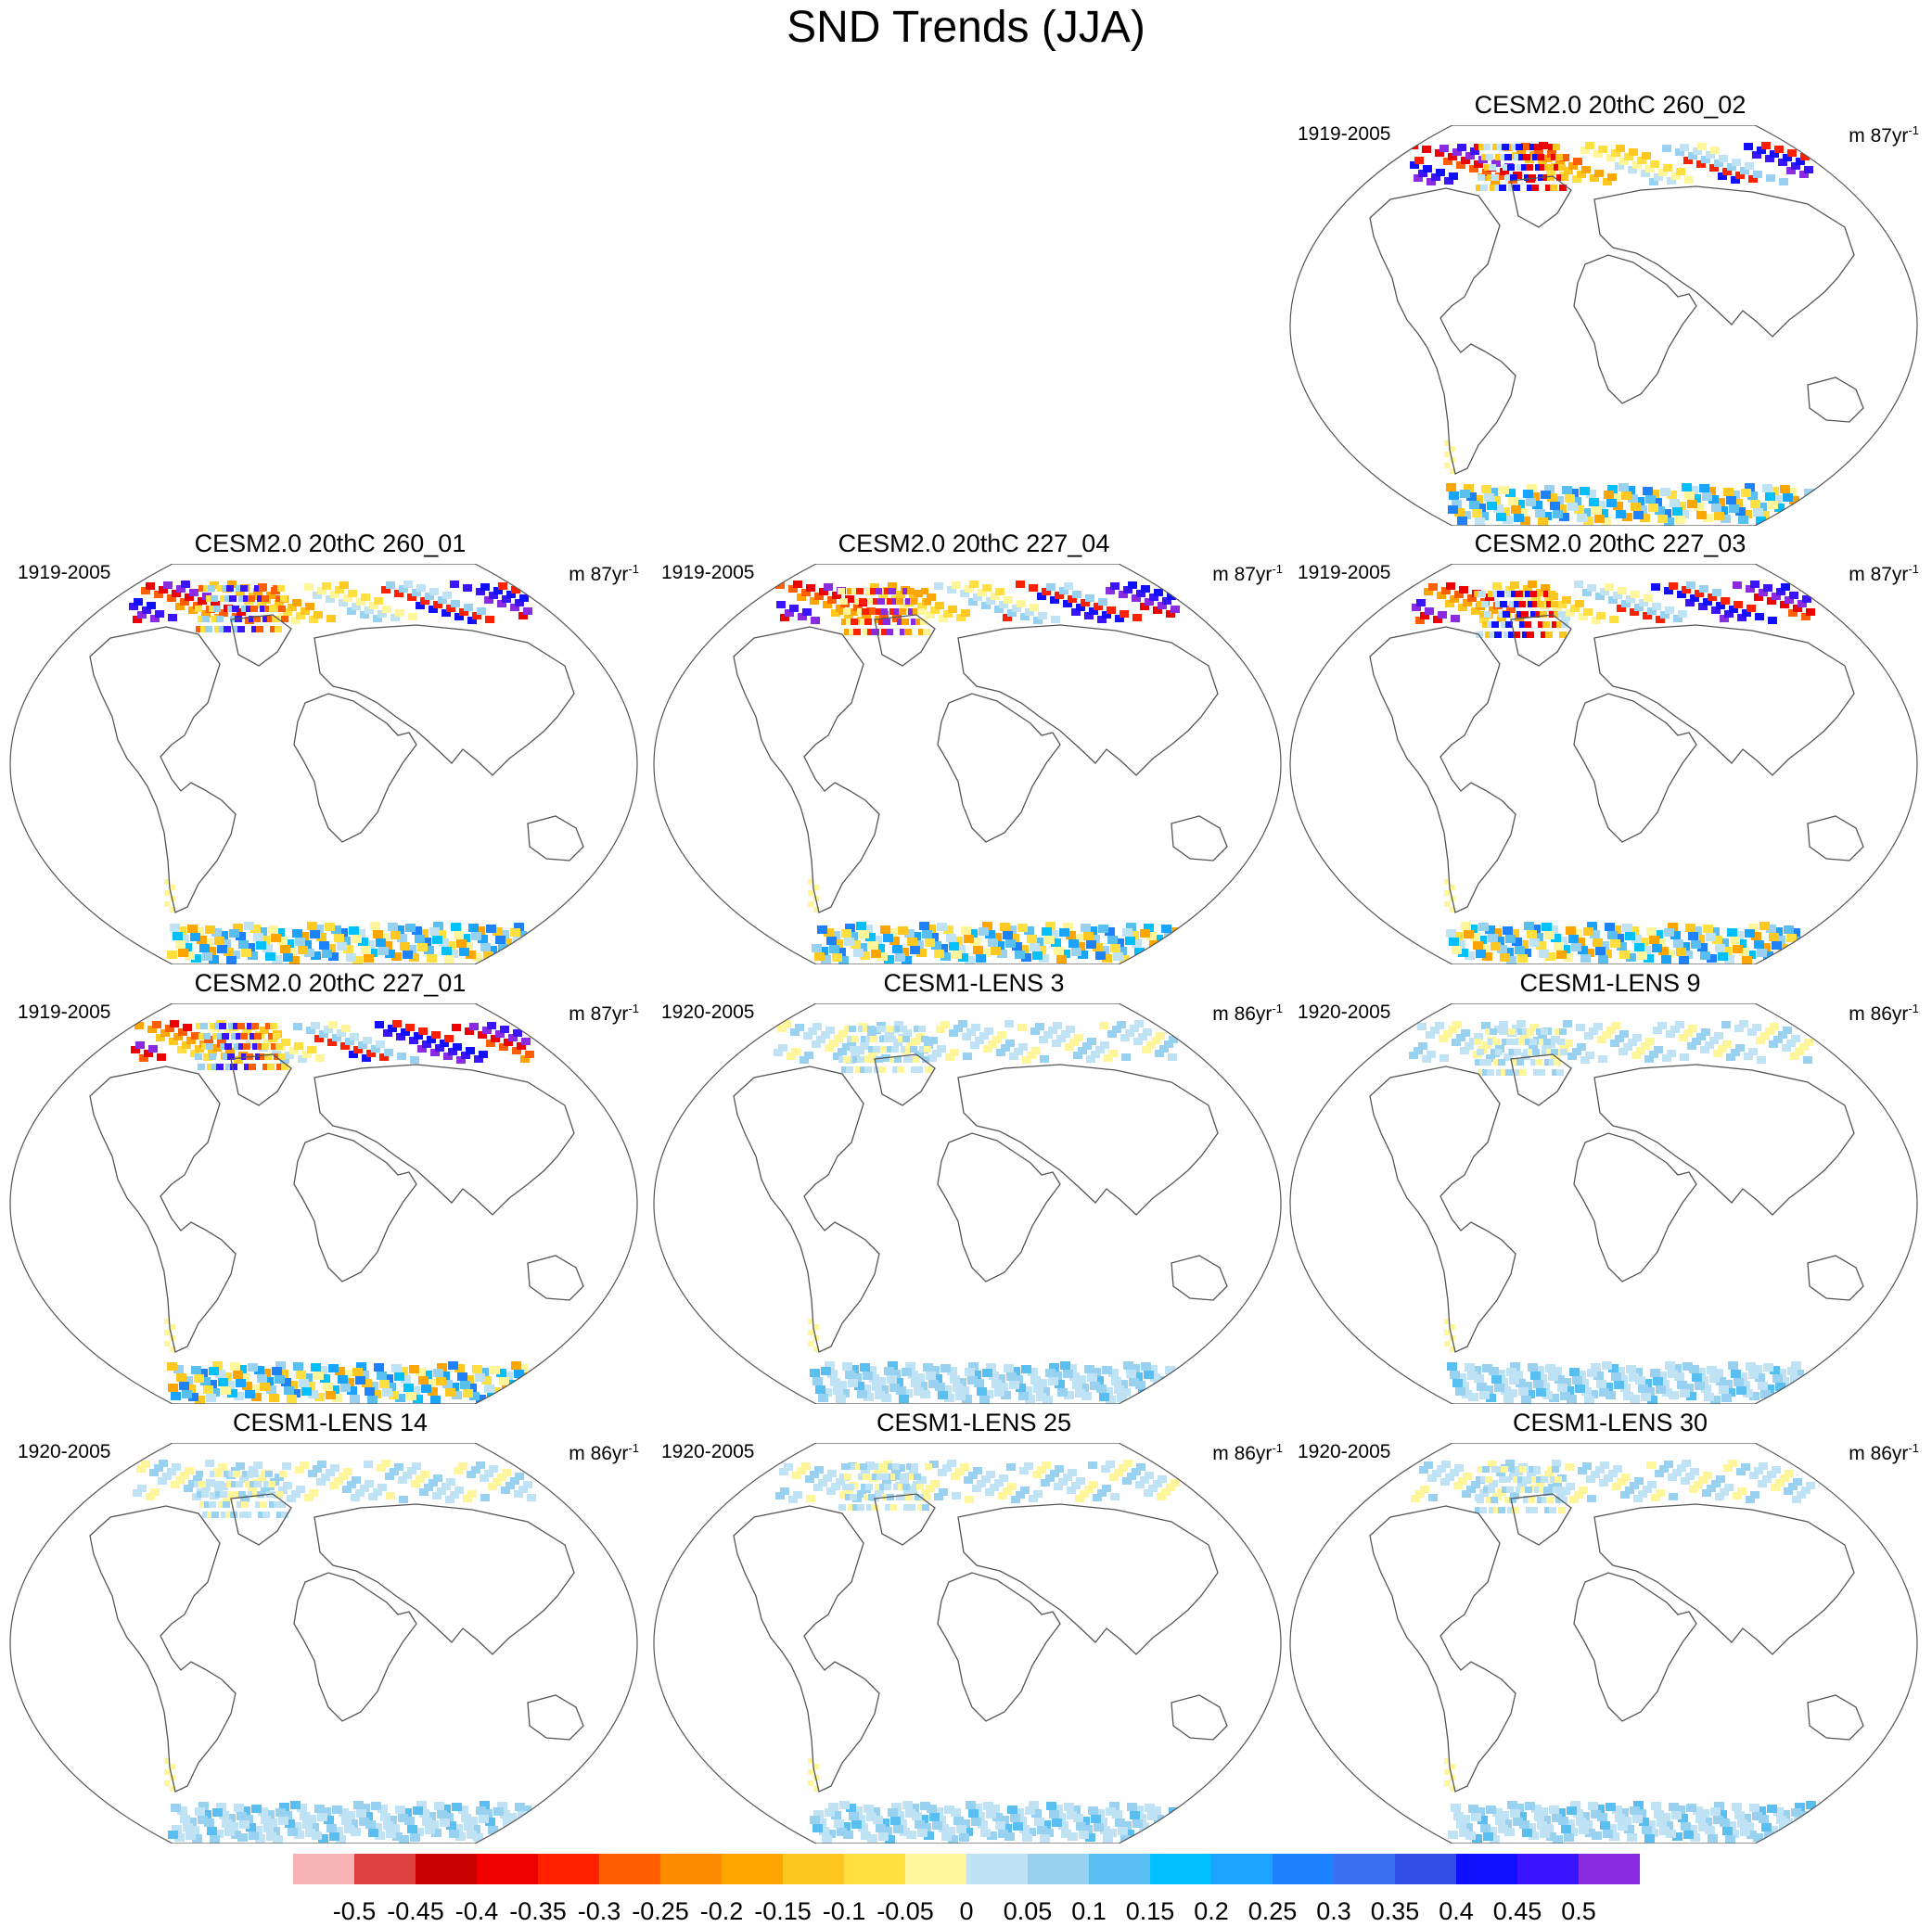 This screenshot has width=1932, height=1927. What do you see at coordinates (599, 1911) in the screenshot?
I see `colorbar-tick-label: -0.3` at bounding box center [599, 1911].